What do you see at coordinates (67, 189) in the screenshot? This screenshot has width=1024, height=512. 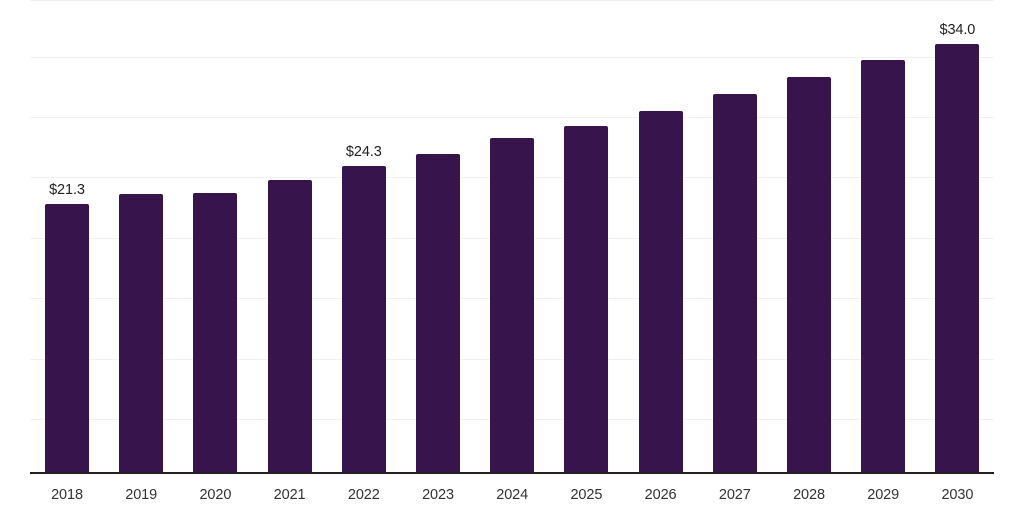 I see `bar-value-label-2018: $21.3` at bounding box center [67, 189].